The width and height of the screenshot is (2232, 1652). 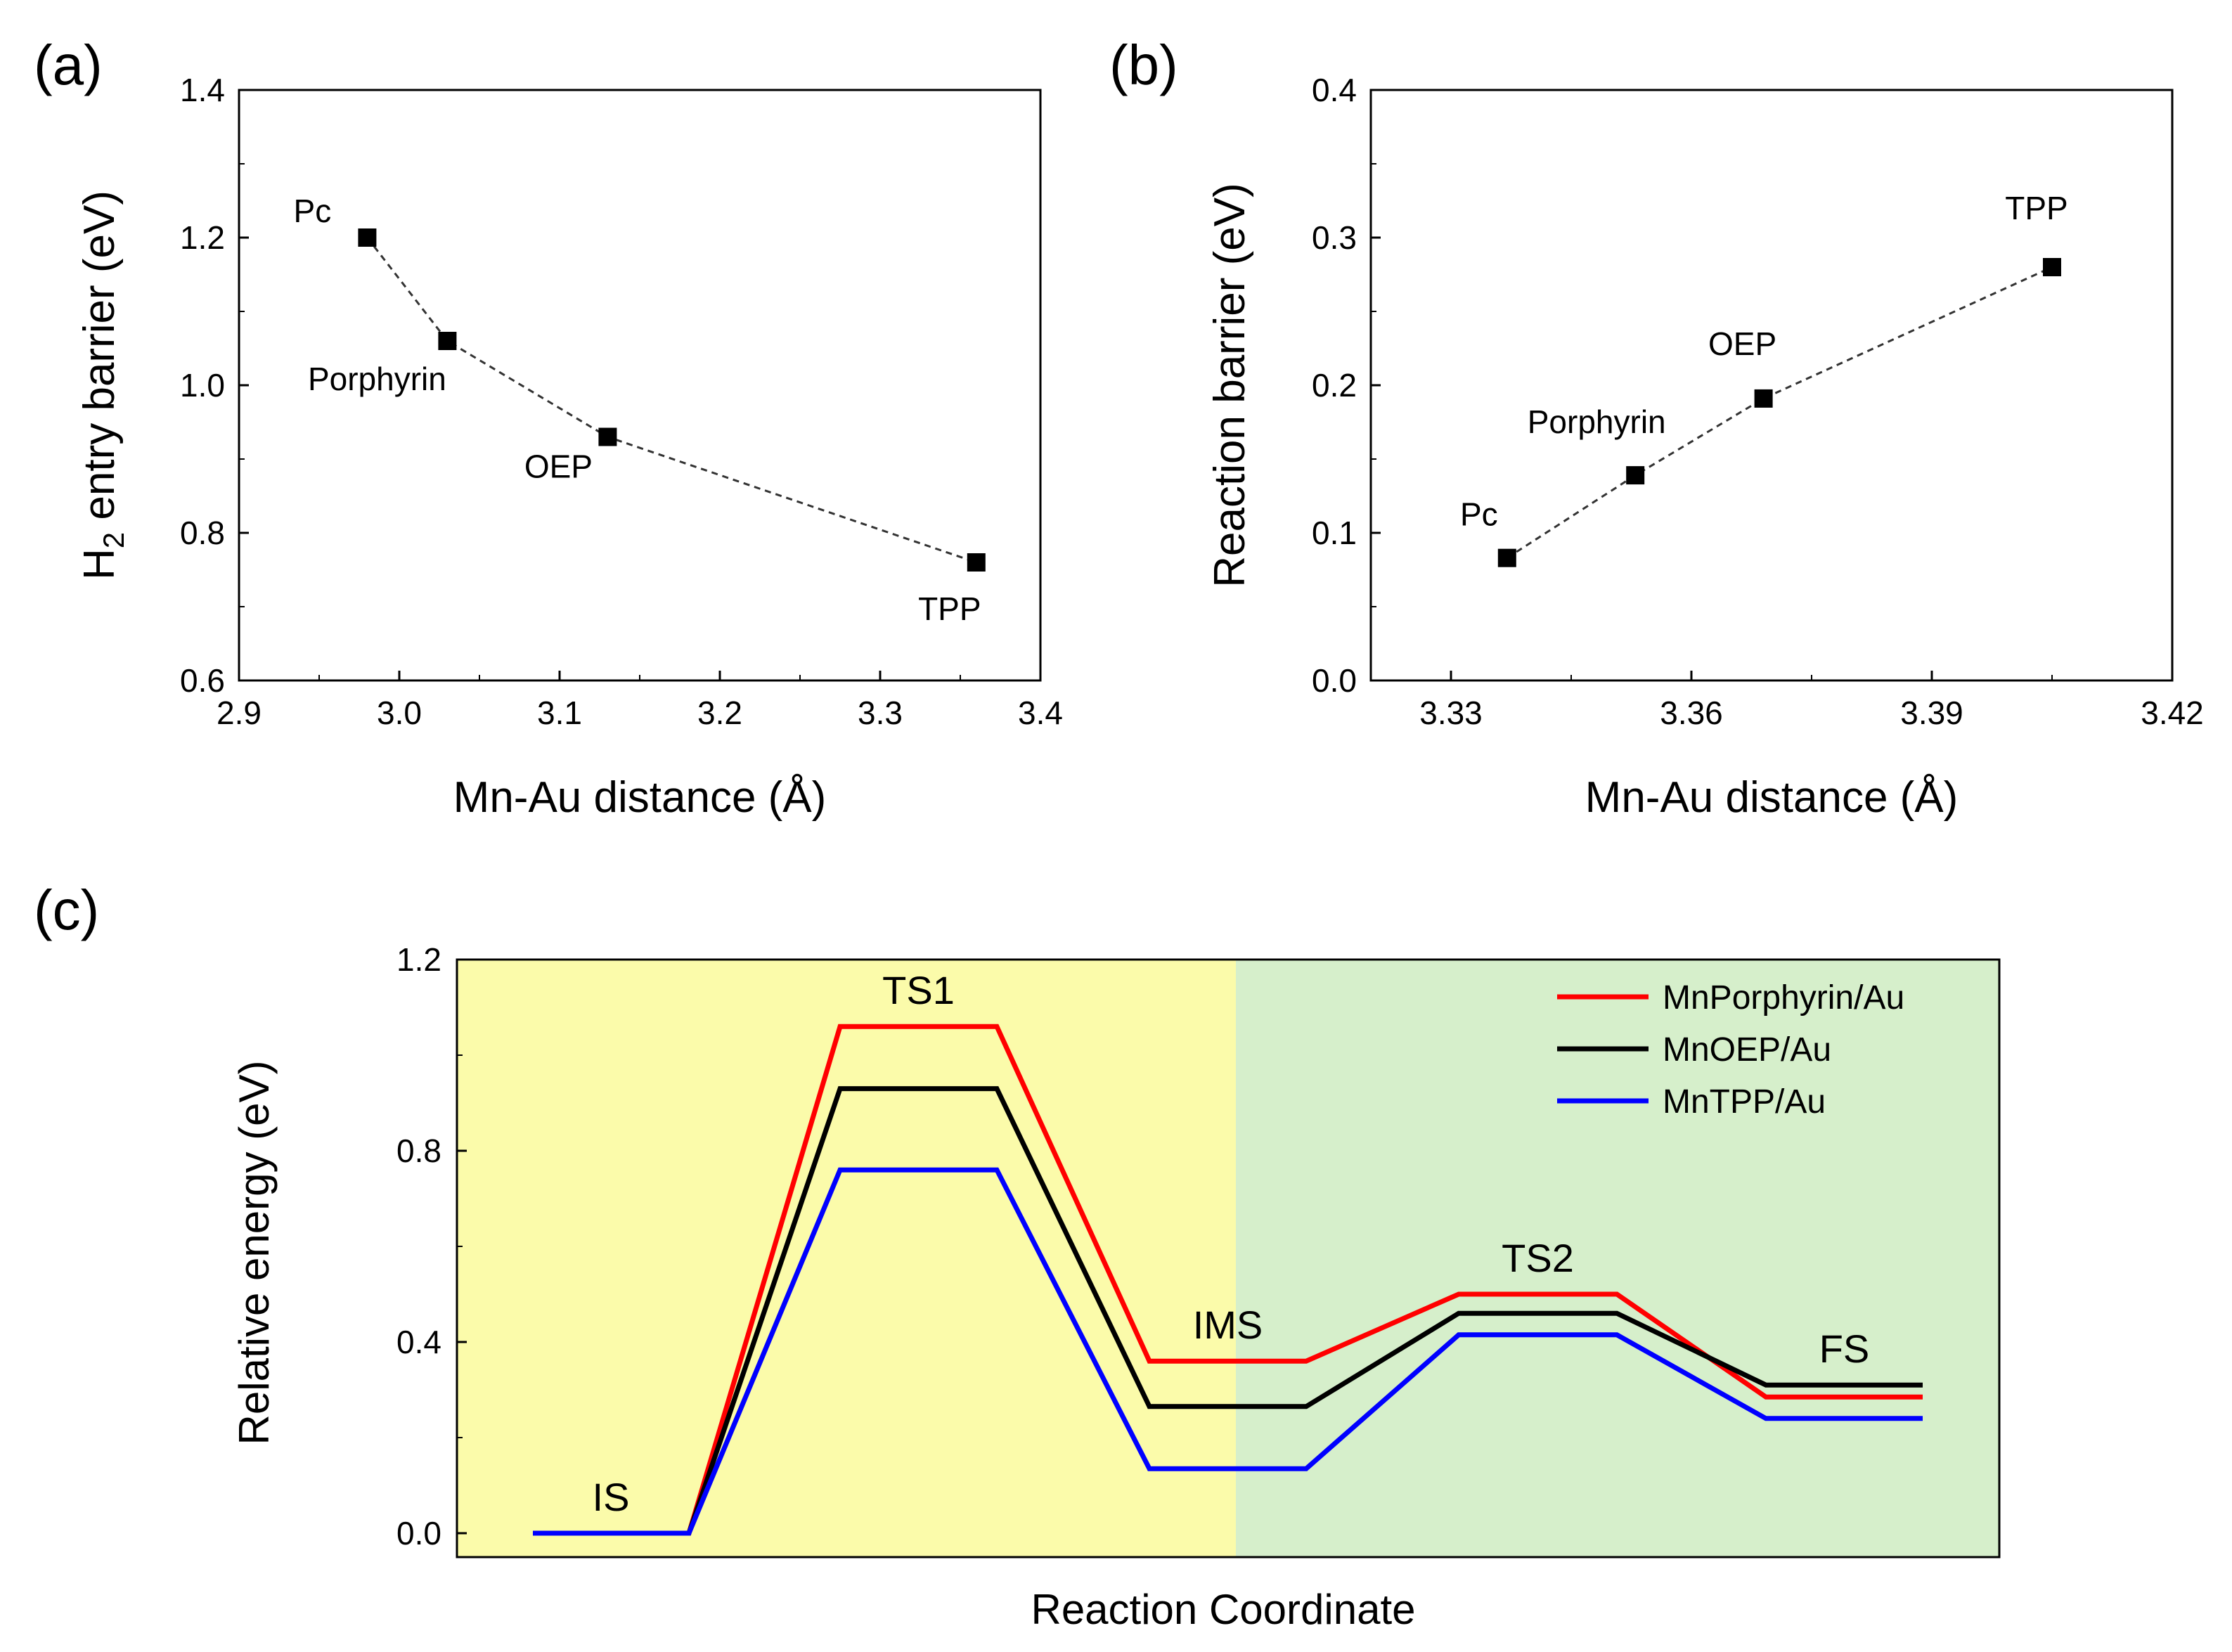 What do you see at coordinates (432, 1246) in the screenshot?
I see `panel-c-y-ticks: 0.0 0.4 0.8 1.2` at bounding box center [432, 1246].